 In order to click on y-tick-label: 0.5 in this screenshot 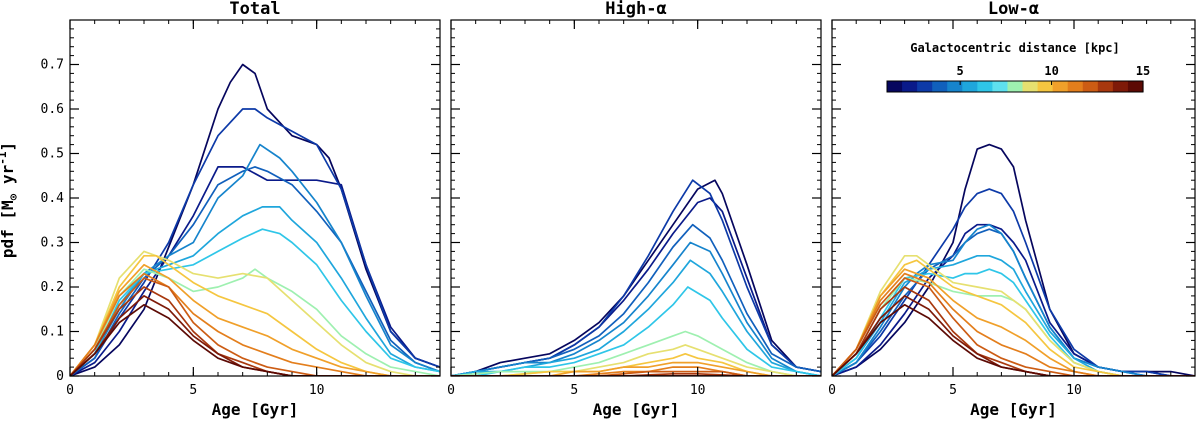, I will do `click(52, 154)`.